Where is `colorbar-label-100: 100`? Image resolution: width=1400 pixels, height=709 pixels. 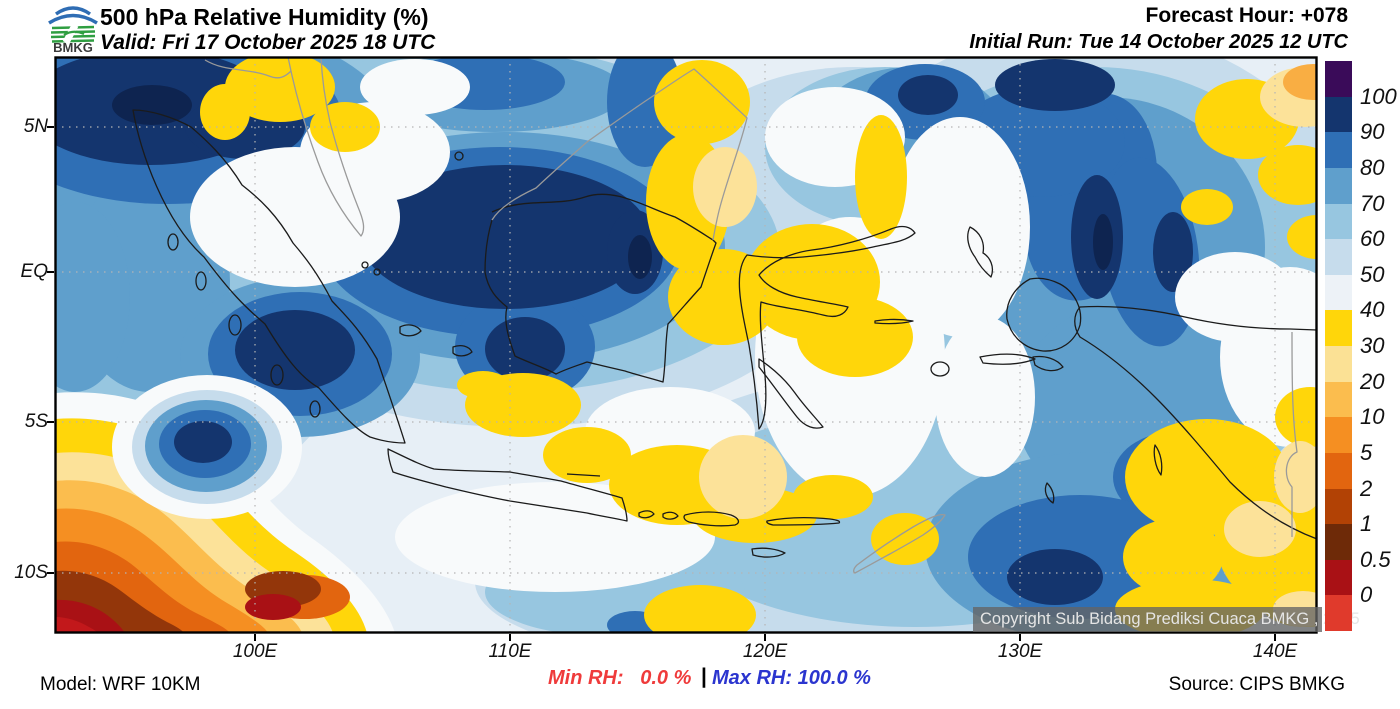 colorbar-label-100: 100 is located at coordinates (1378, 96).